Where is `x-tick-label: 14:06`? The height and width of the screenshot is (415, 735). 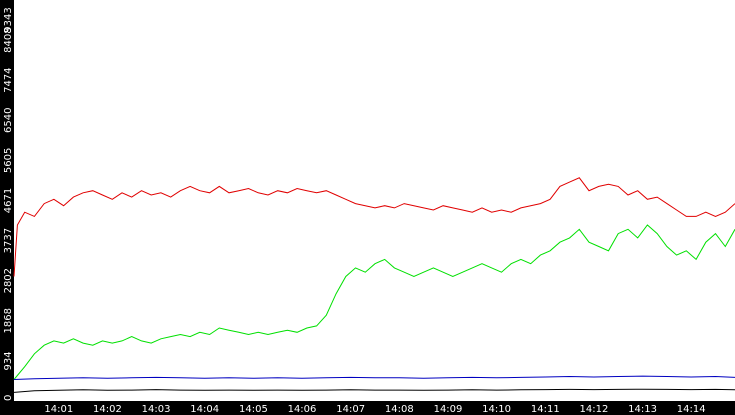
x-tick-label: 14:06 is located at coordinates (302, 409).